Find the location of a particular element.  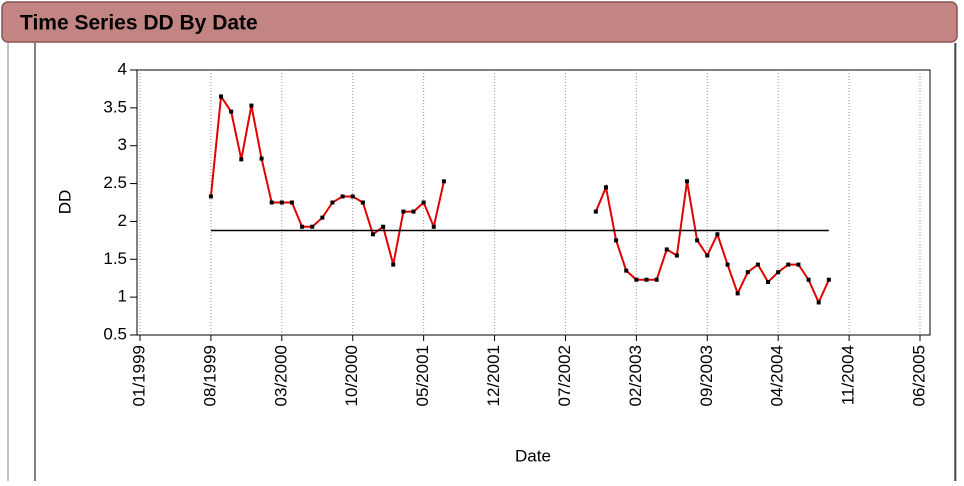

x-tick-label: 05/2001 is located at coordinates (422, 375).